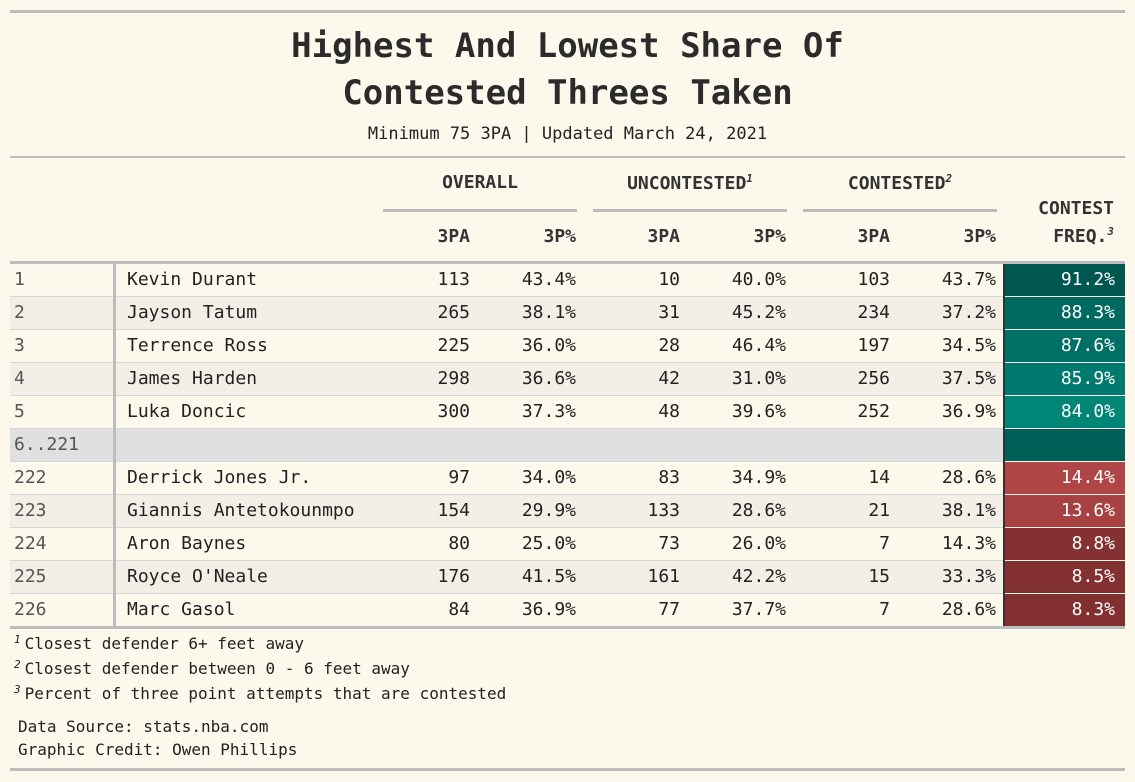  I want to click on source-note: Data Source: stats.nba.com, so click(143, 726).